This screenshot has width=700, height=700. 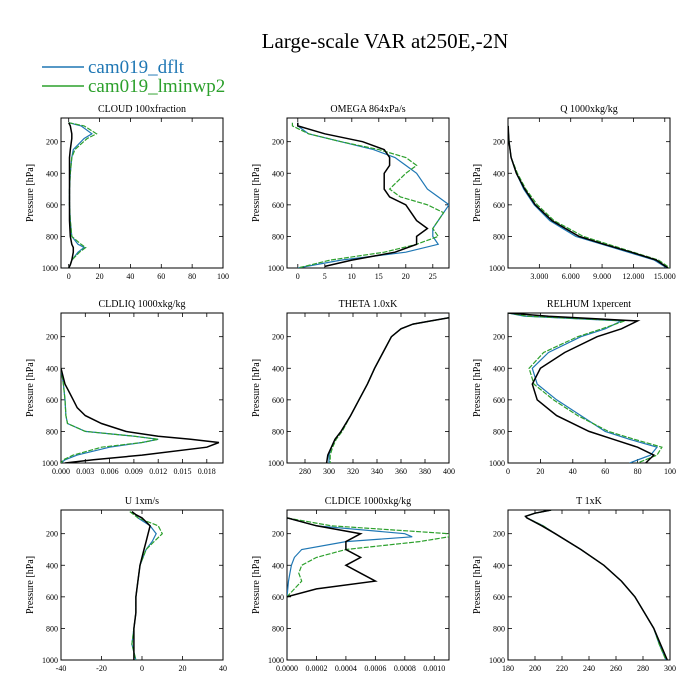 I want to click on x-tick-label: 20, so click(x=183, y=668).